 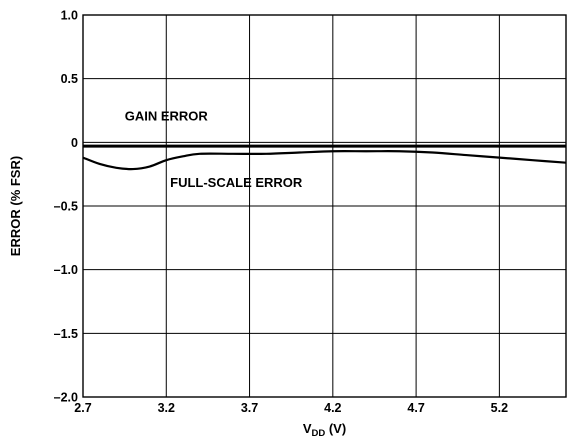 I want to click on x-tick-label: 5.2, so click(x=499, y=408).